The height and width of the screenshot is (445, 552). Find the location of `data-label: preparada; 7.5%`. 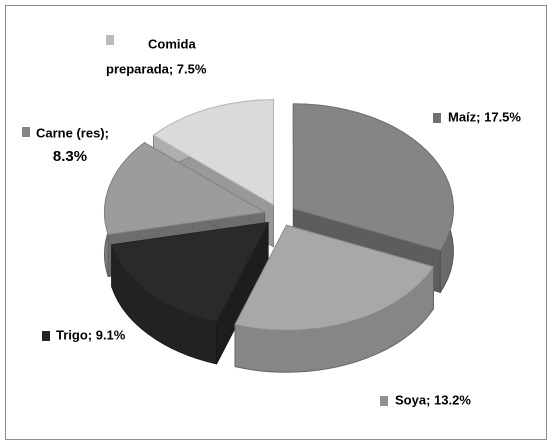

data-label: preparada; 7.5% is located at coordinates (156, 68).